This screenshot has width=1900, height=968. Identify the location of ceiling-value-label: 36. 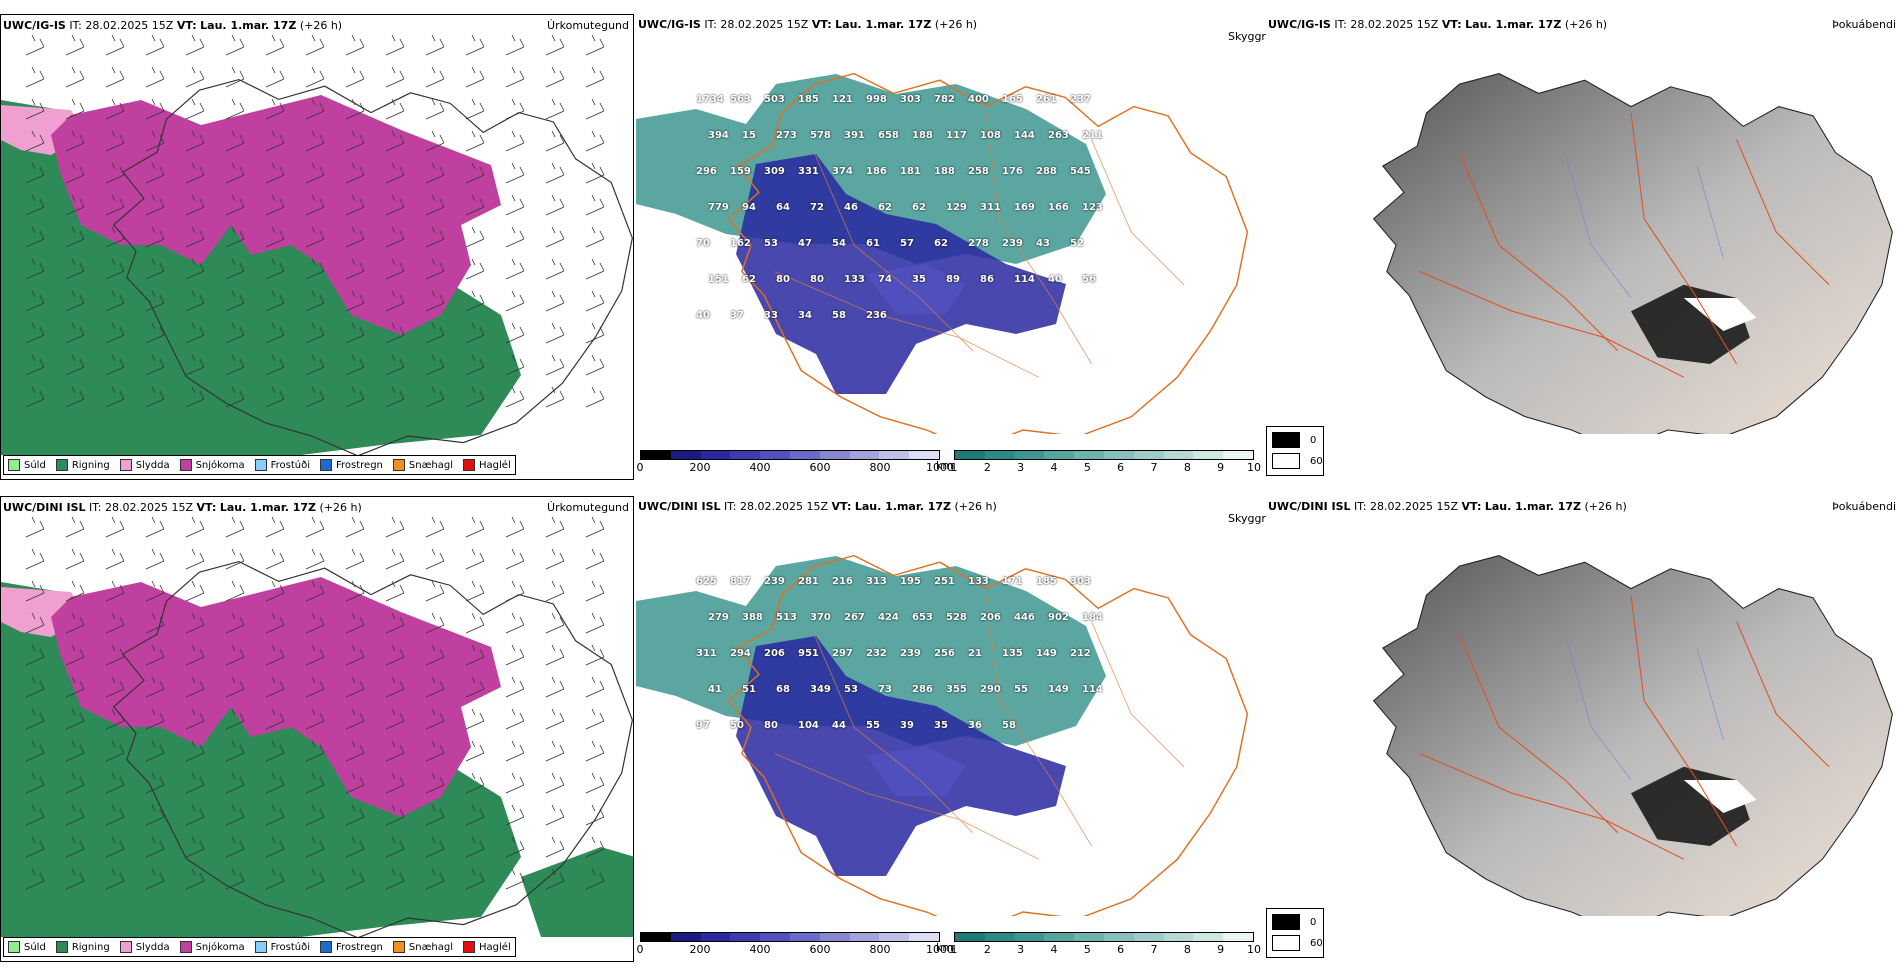
(975, 725).